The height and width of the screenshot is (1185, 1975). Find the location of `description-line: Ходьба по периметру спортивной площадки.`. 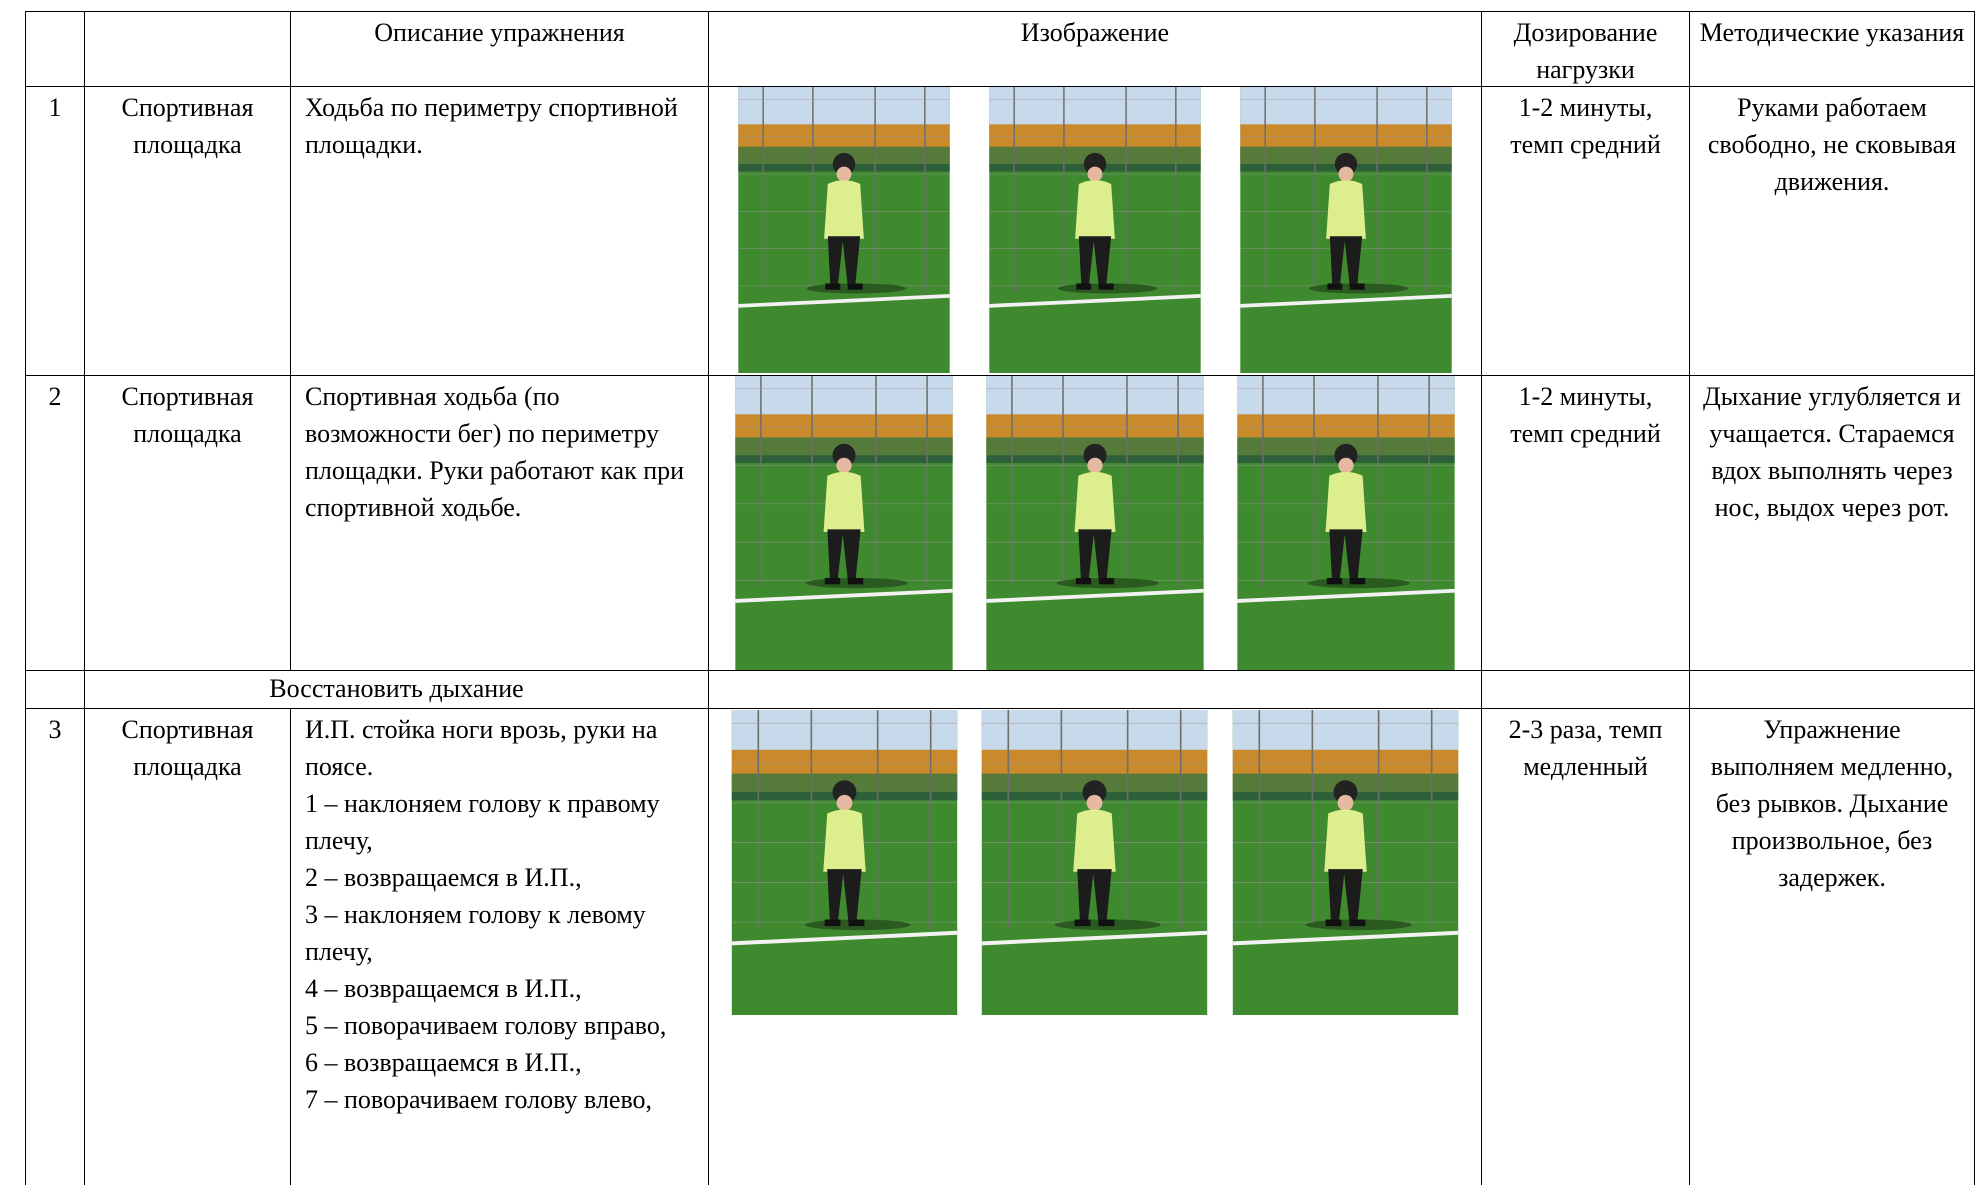

description-line: Ходьба по периметру спортивной площадки. is located at coordinates (491, 126).